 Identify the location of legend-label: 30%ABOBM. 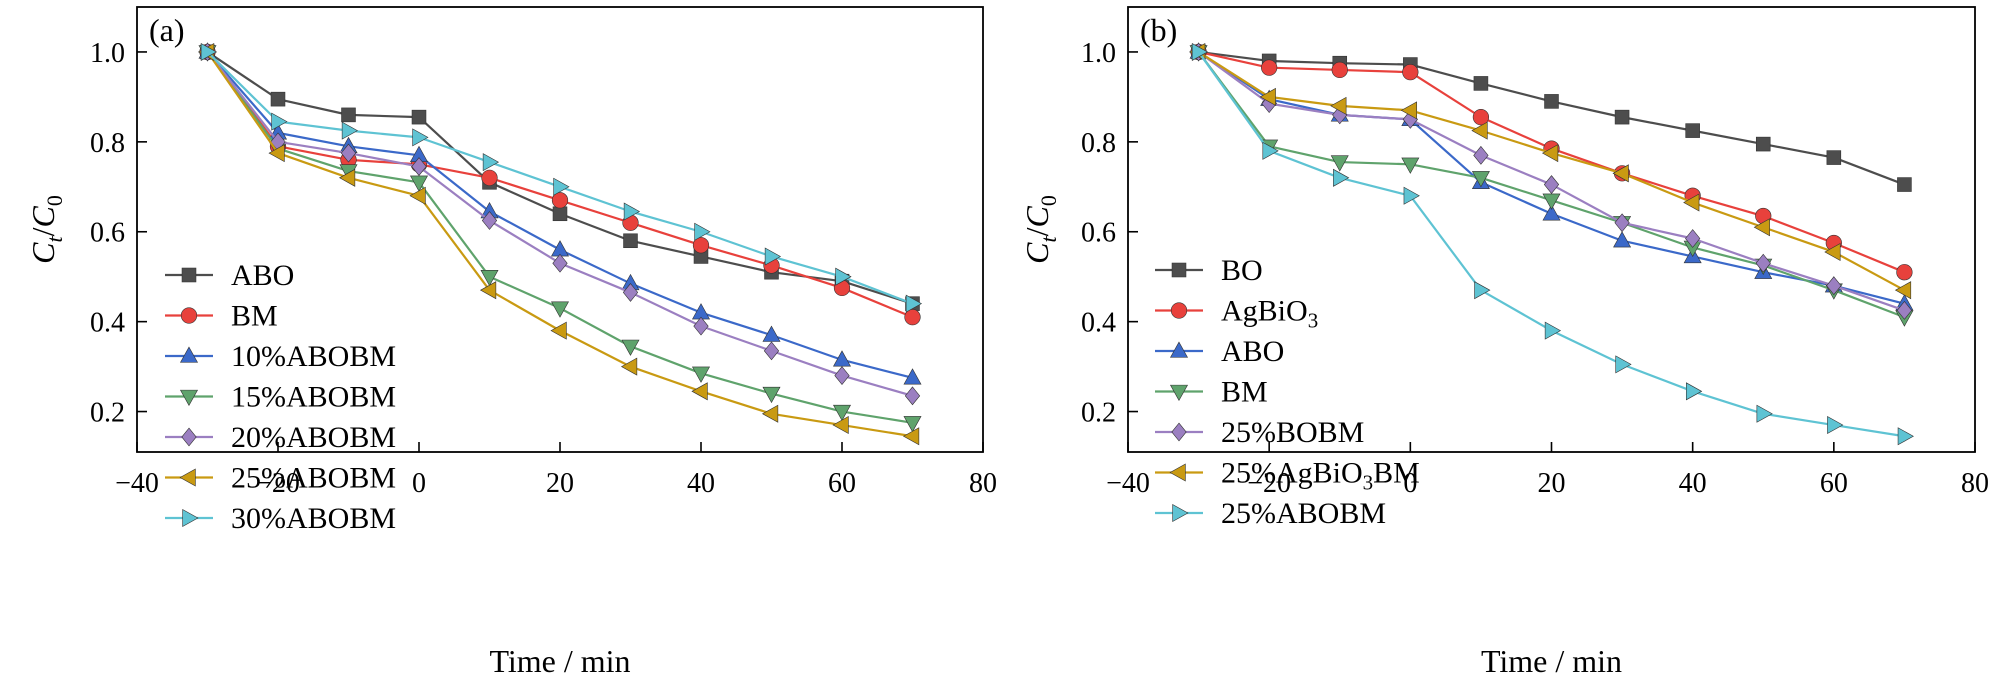
(313, 518).